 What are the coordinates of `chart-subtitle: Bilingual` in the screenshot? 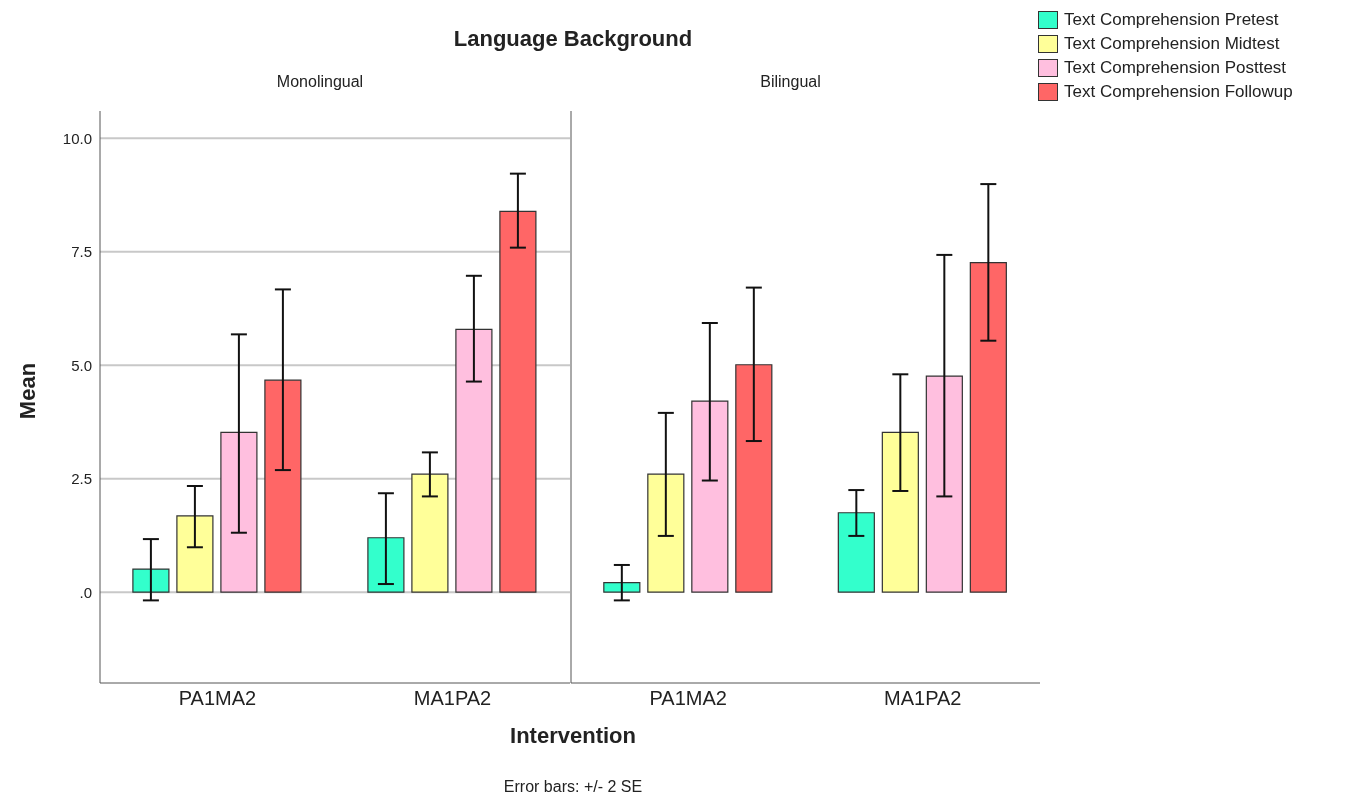 It's located at (790, 82).